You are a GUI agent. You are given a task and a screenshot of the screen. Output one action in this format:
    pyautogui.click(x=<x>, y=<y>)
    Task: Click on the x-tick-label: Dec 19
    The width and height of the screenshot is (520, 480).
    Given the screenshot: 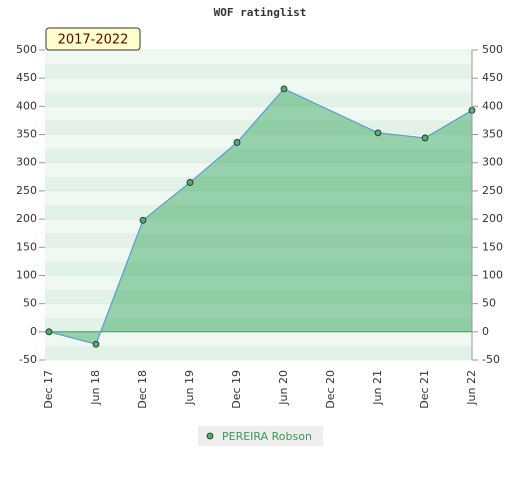 What is the action you would take?
    pyautogui.click(x=236, y=389)
    